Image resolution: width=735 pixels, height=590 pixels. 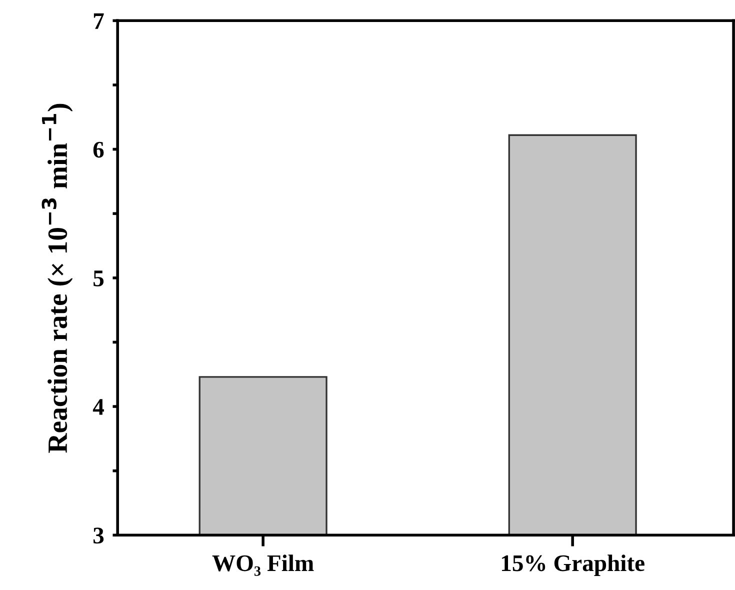 What do you see at coordinates (263, 565) in the screenshot?
I see `x-tick-label: WO₃ Film` at bounding box center [263, 565].